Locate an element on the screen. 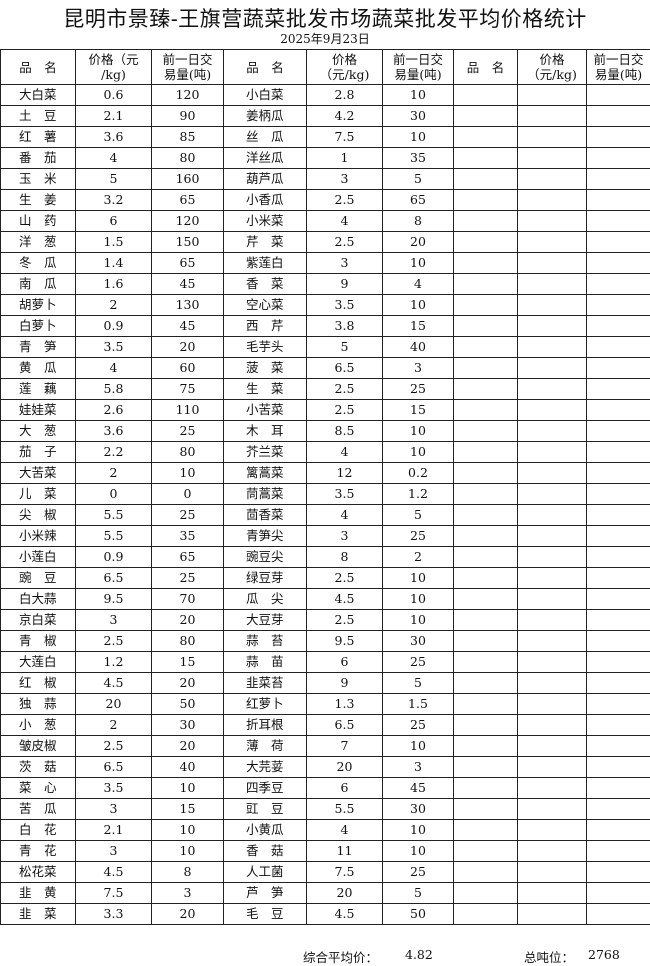 The width and height of the screenshot is (650, 966). vegetable-name: 大白菜 is located at coordinates (38, 95).